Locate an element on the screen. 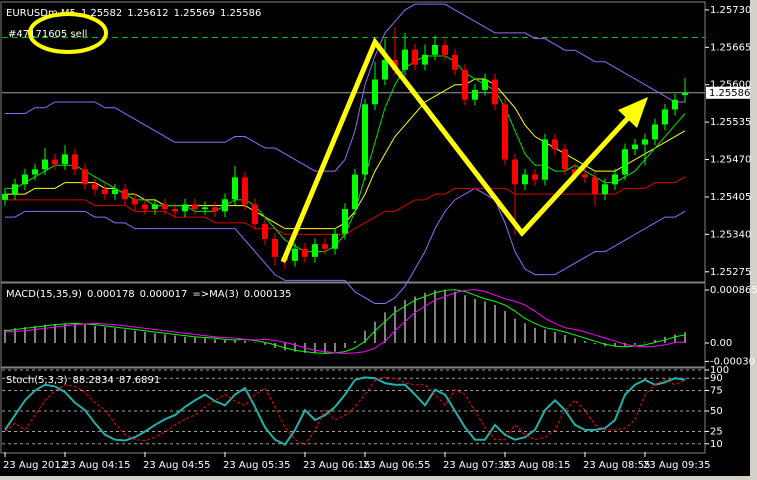 The height and width of the screenshot is (480, 757). y-tick-label: -0.00030 is located at coordinates (732, 361).